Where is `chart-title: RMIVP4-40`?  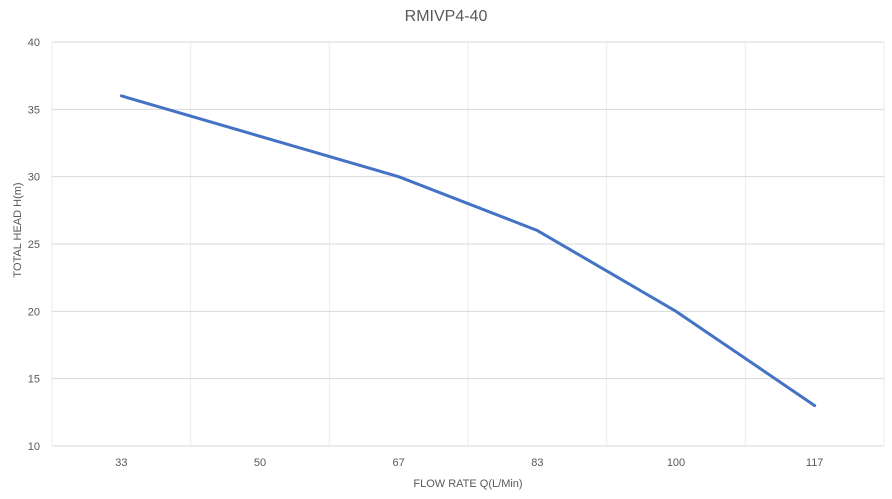
chart-title: RMIVP4-40 is located at coordinates (446, 16).